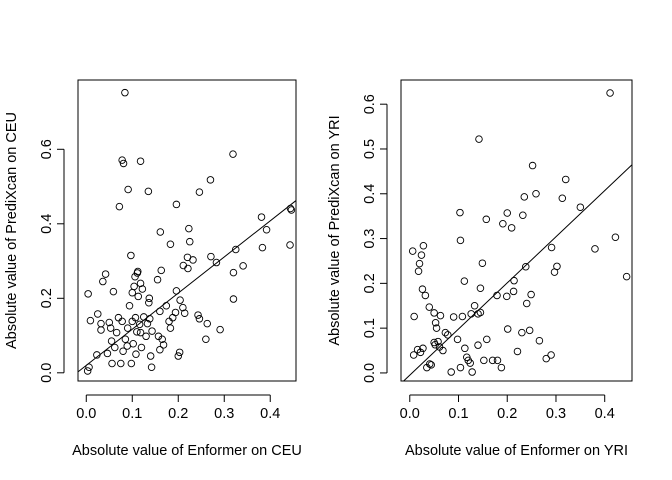 The width and height of the screenshot is (672, 480). I want to click on ceu-x-tick-label: 0.4, so click(270, 414).